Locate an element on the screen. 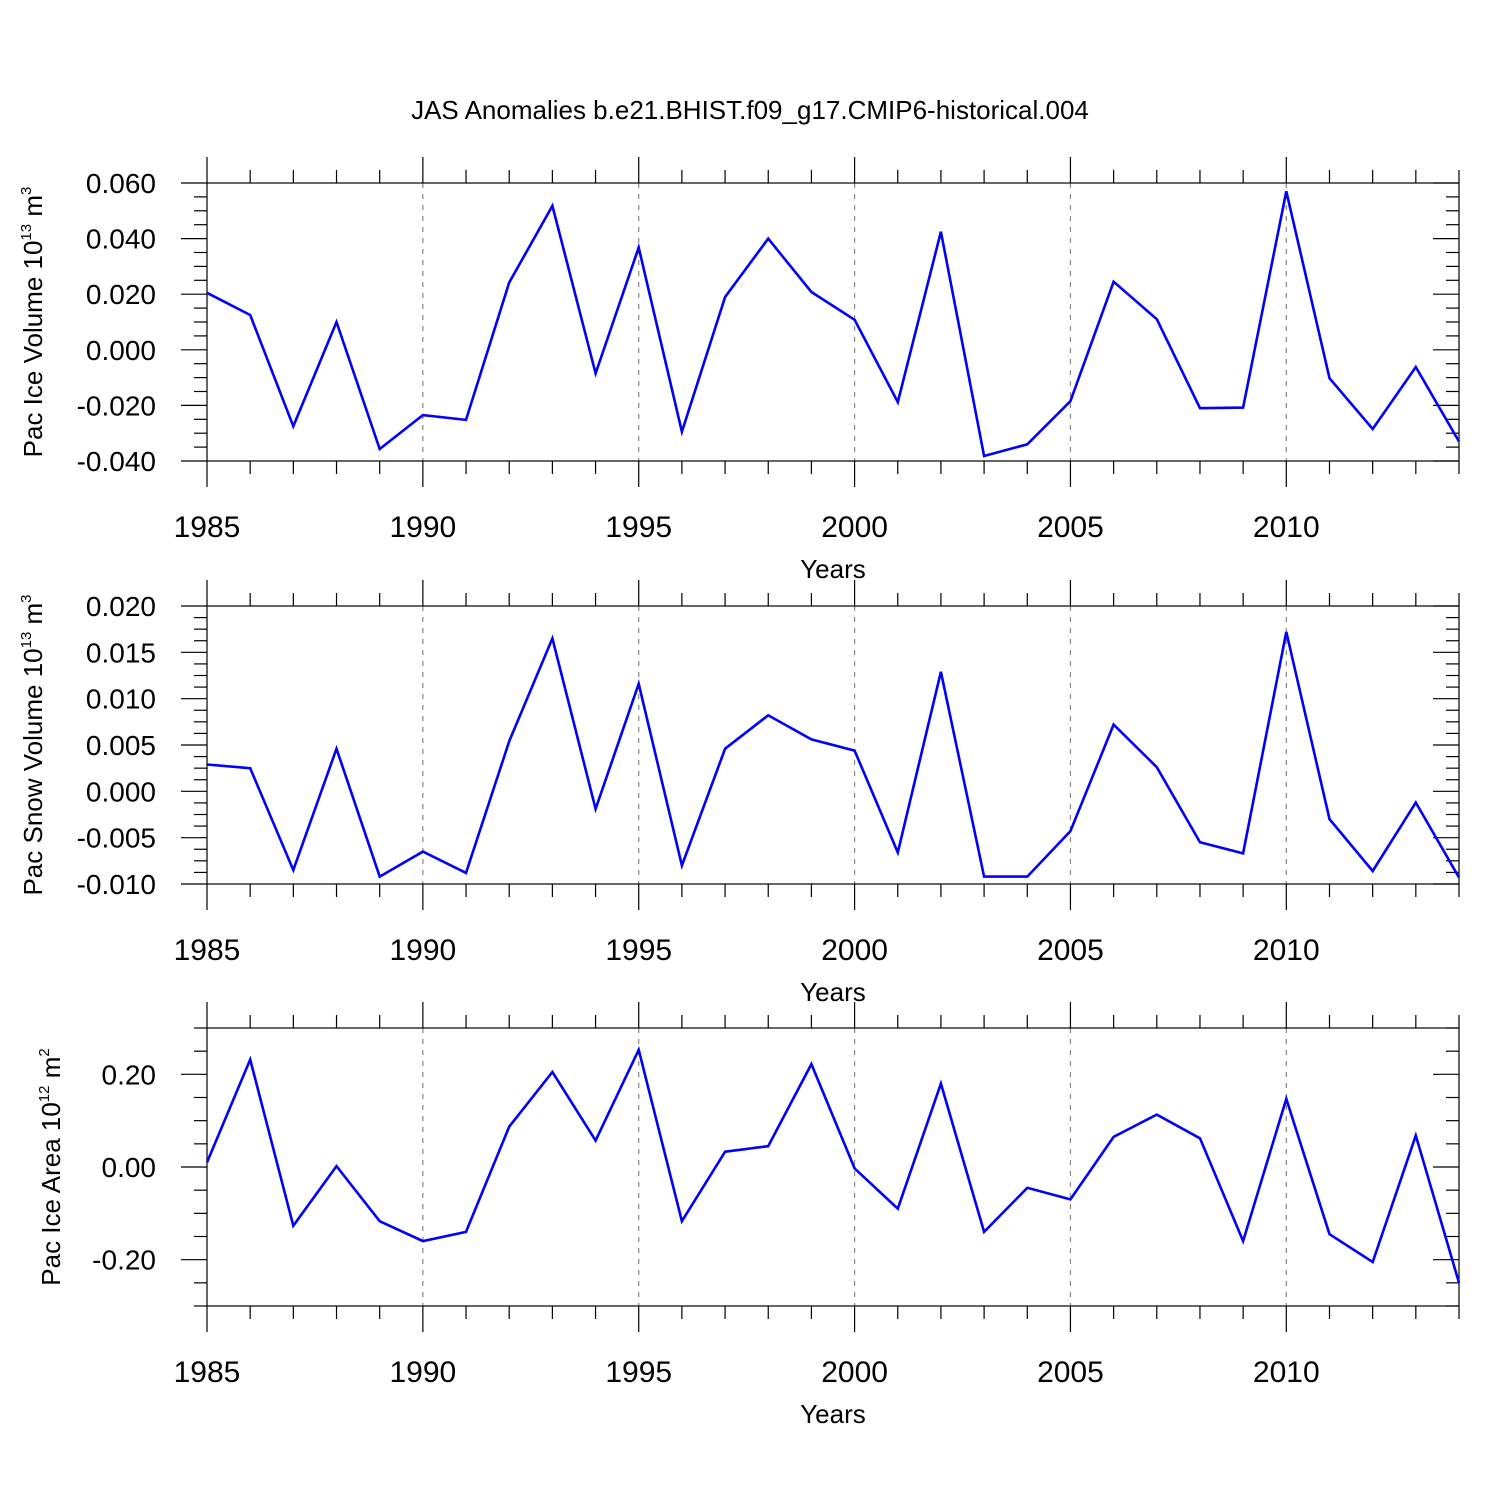 This screenshot has height=1500, width=1500. y-axis-label-superscript: 2 is located at coordinates (44, 1052).